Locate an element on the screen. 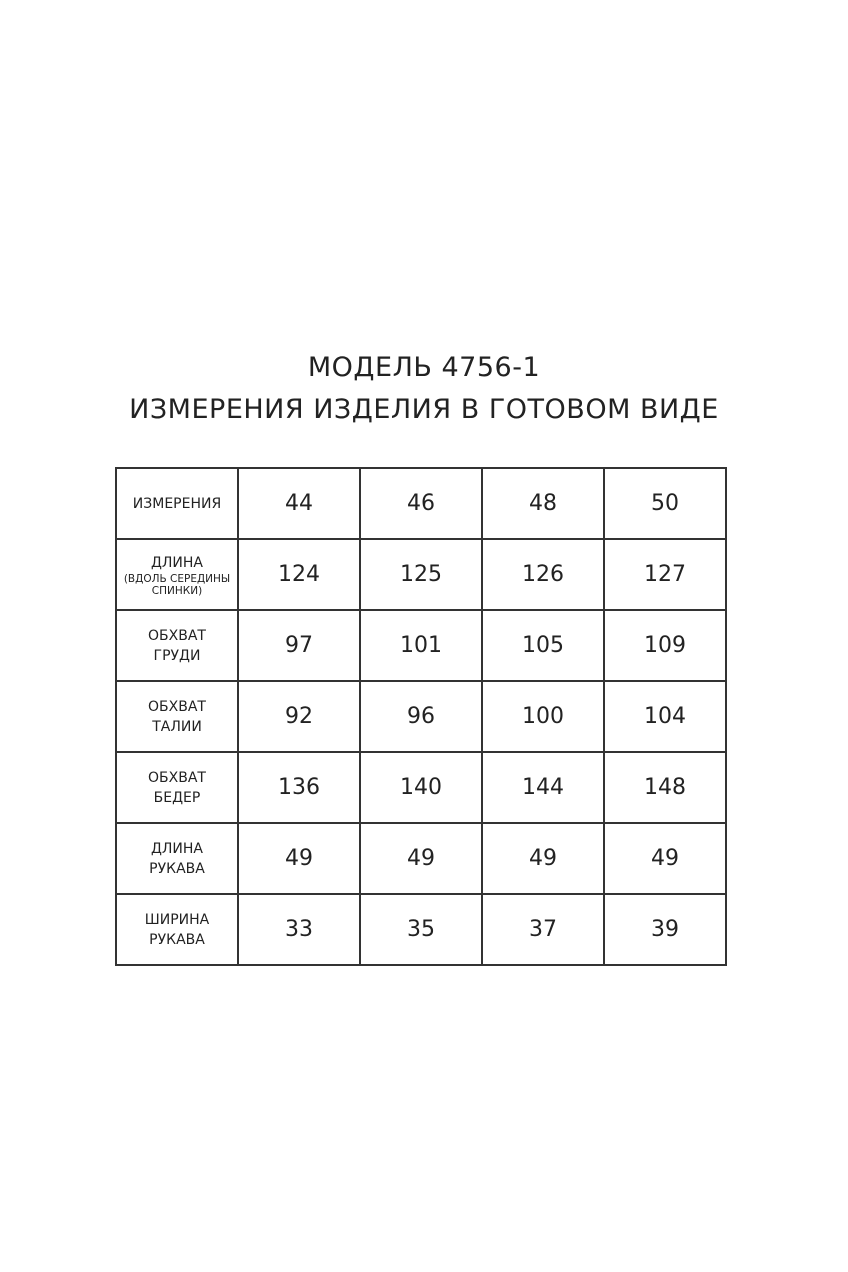  value-cell: 127 is located at coordinates (665, 574).